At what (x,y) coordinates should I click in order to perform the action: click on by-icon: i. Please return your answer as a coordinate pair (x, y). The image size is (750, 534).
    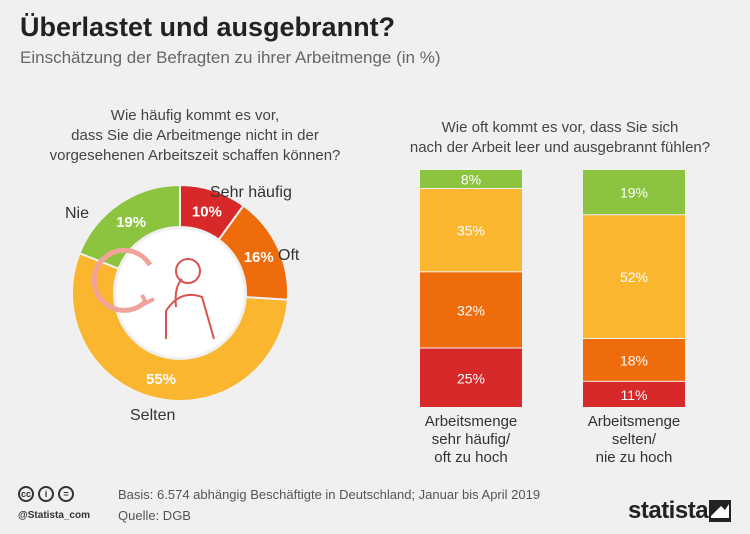
    Looking at the image, I should click on (46, 494).